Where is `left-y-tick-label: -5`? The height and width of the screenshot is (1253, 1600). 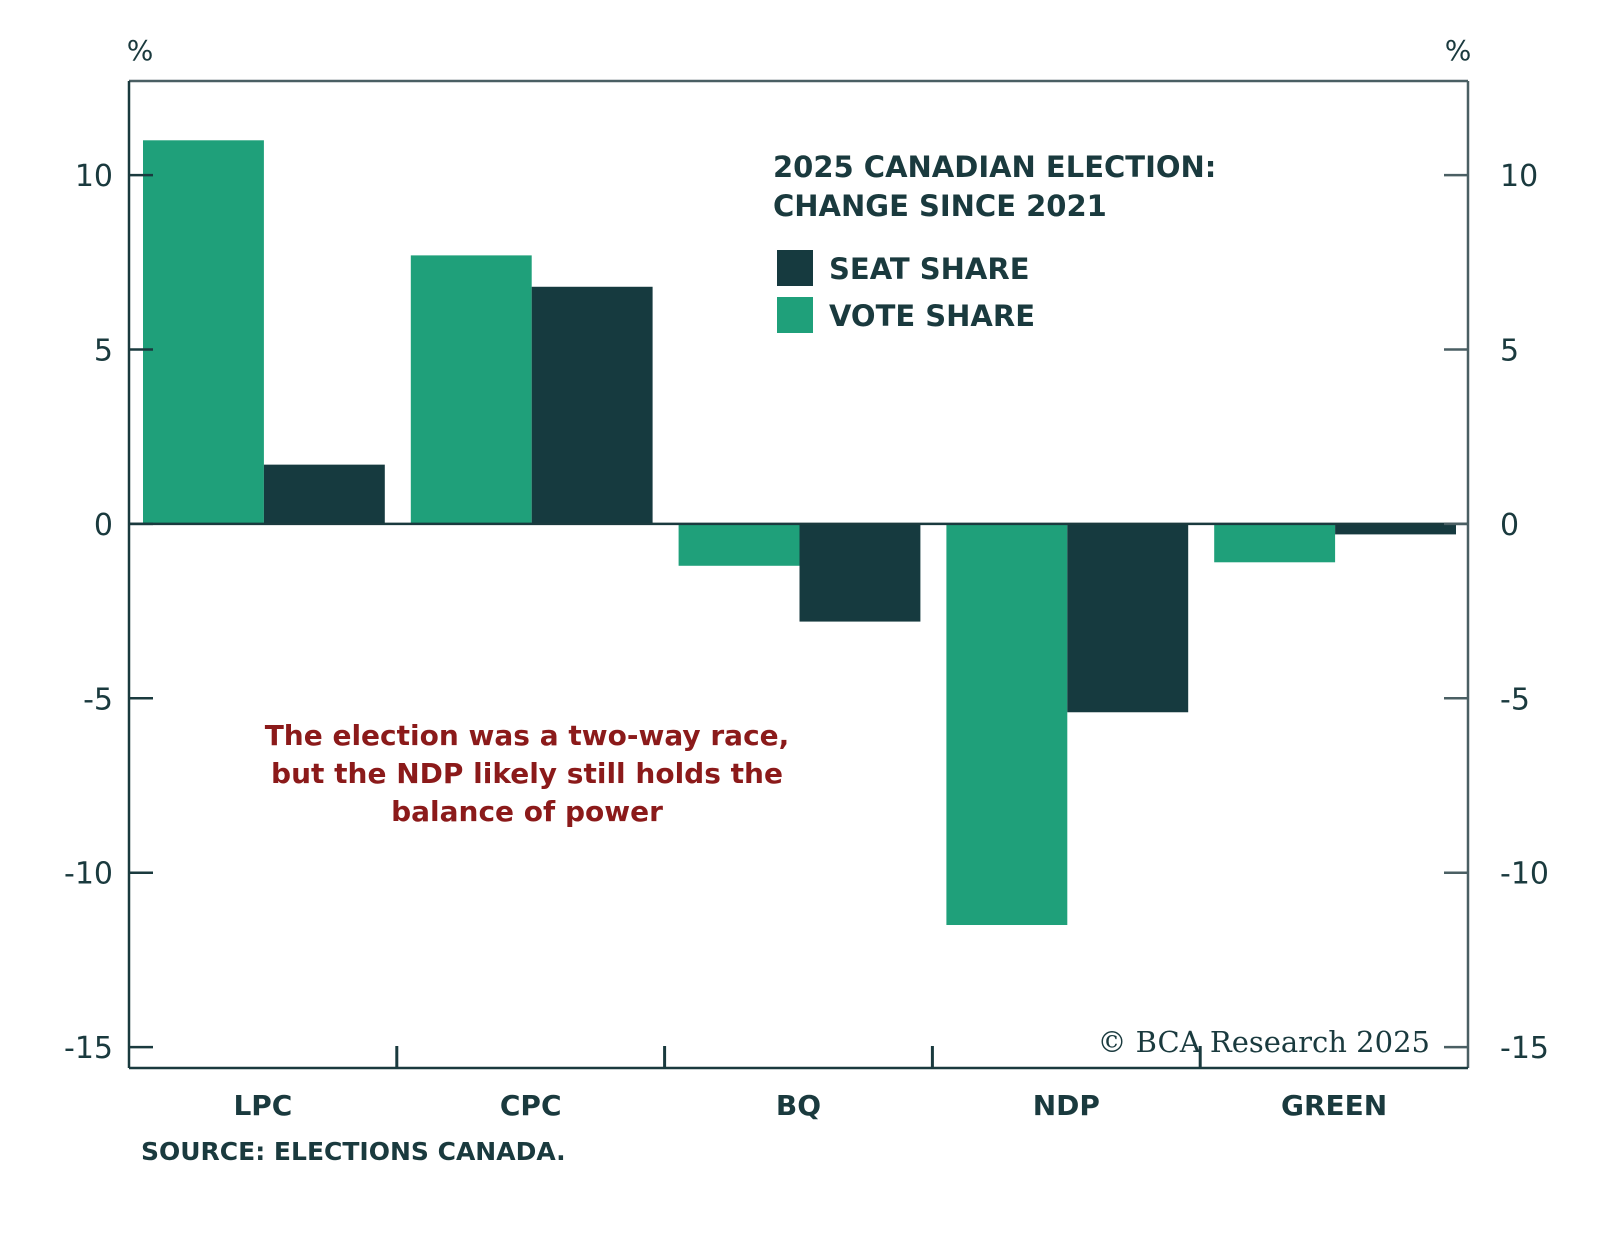
left-y-tick-label: -5 is located at coordinates (98, 699).